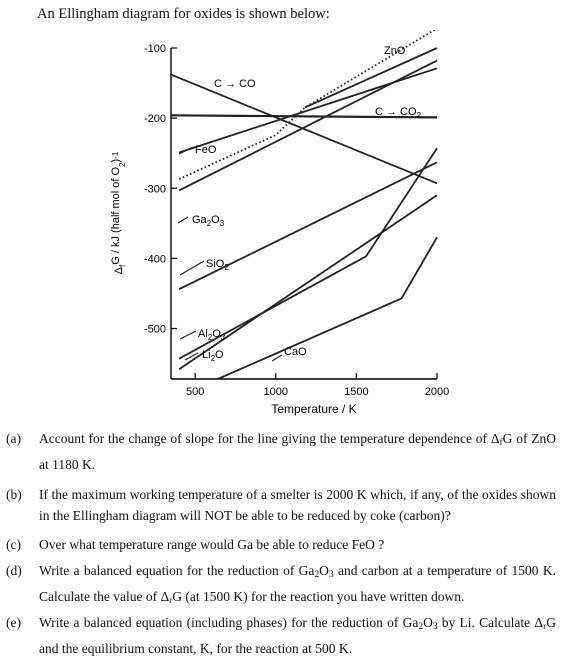 This screenshot has width=566, height=659. Describe the element at coordinates (235, 84) in the screenshot. I see `label-c-co: C → CO` at that location.